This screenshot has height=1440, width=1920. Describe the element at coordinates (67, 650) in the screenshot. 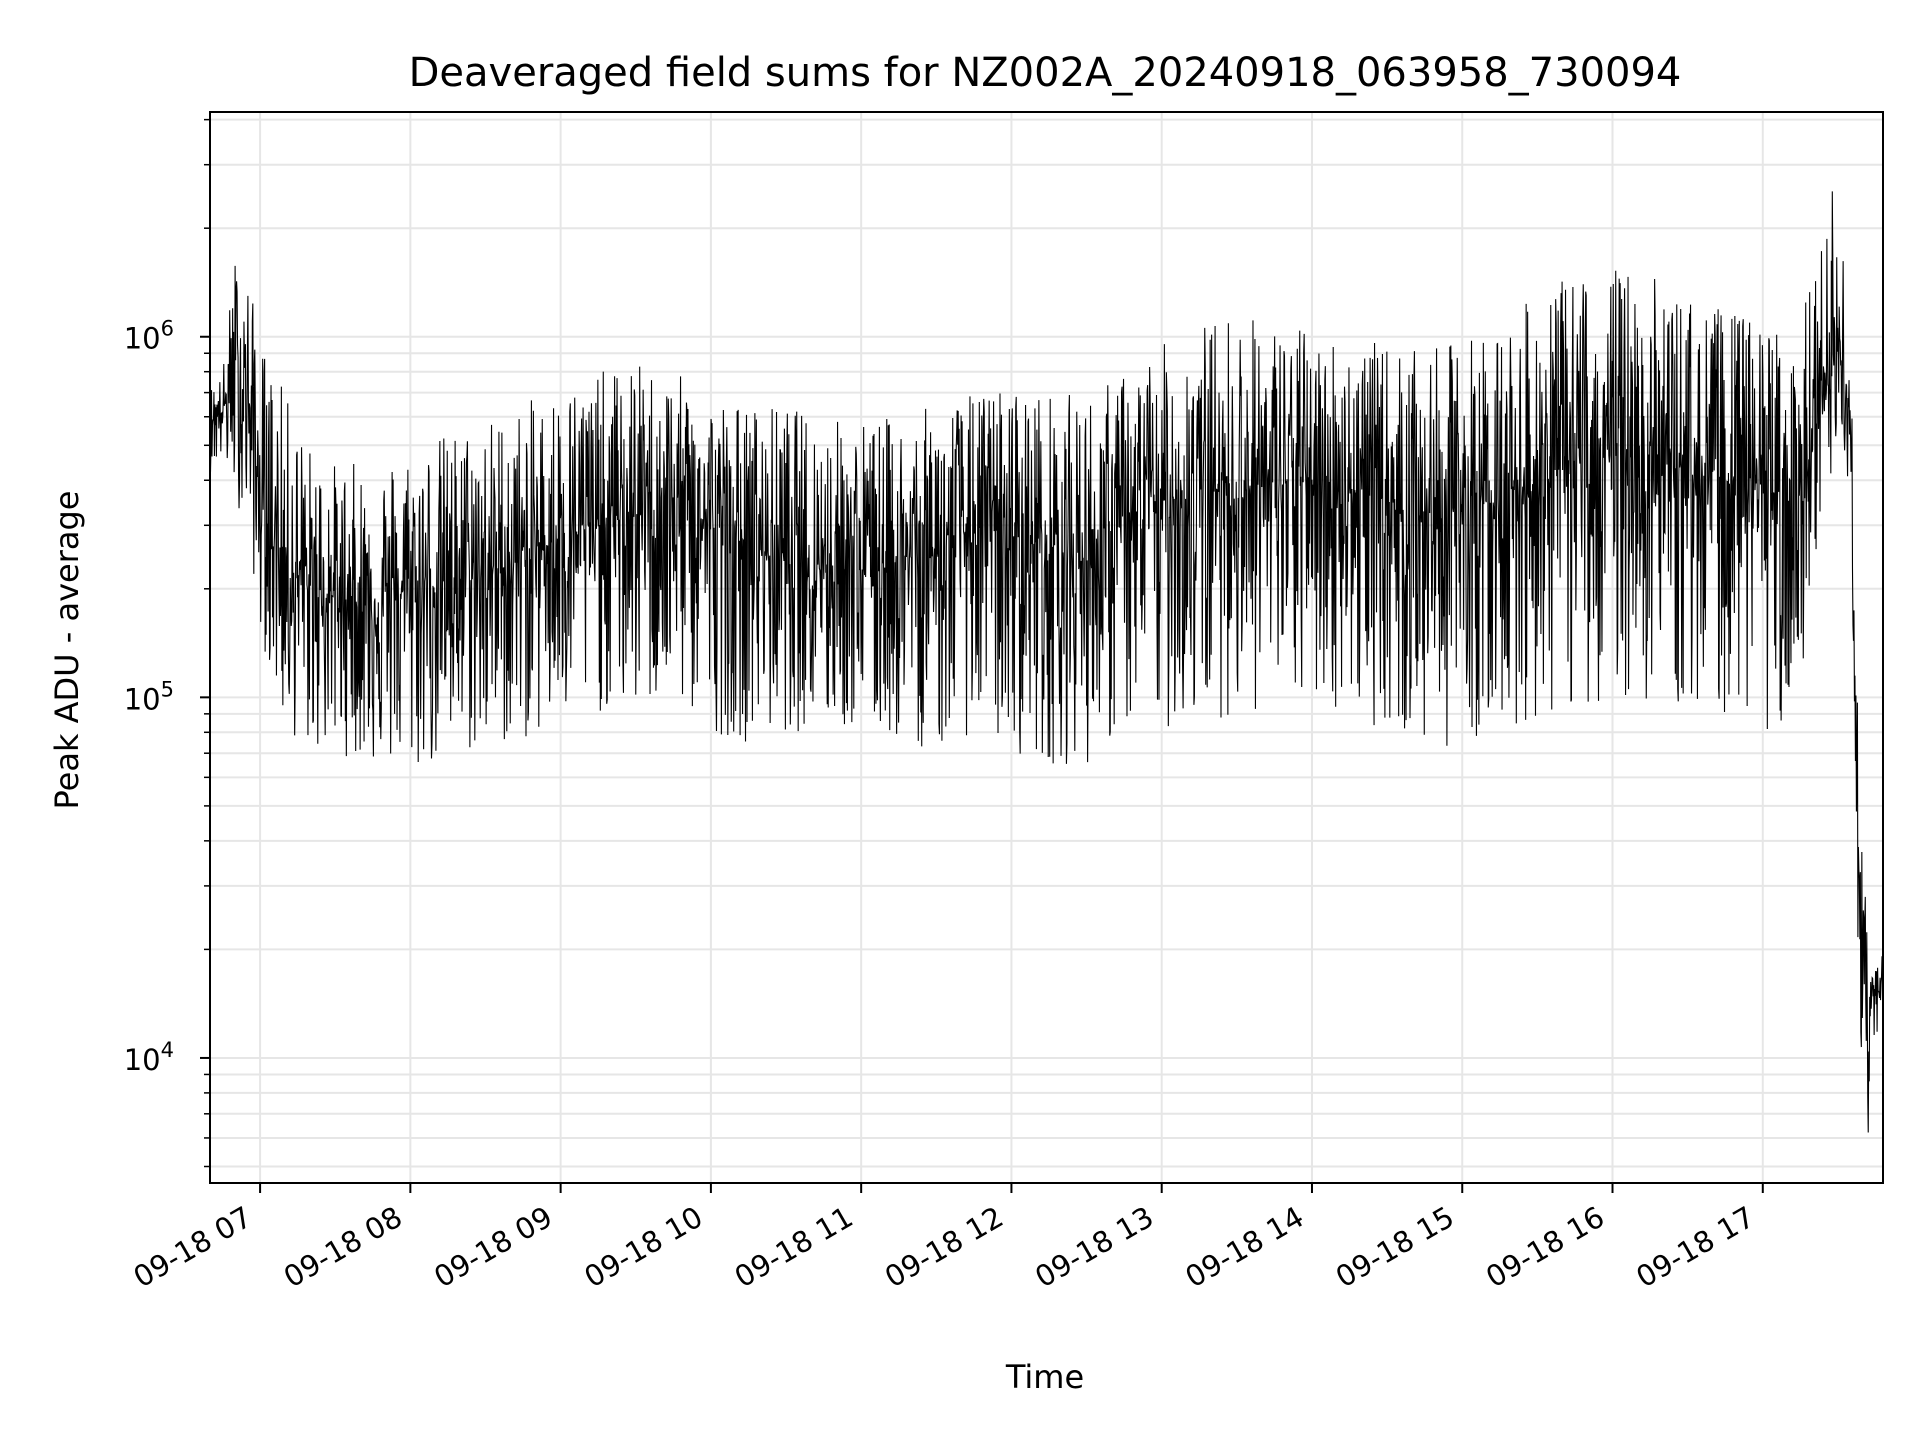

I see `y-axis-label: Peak ADU - average` at that location.